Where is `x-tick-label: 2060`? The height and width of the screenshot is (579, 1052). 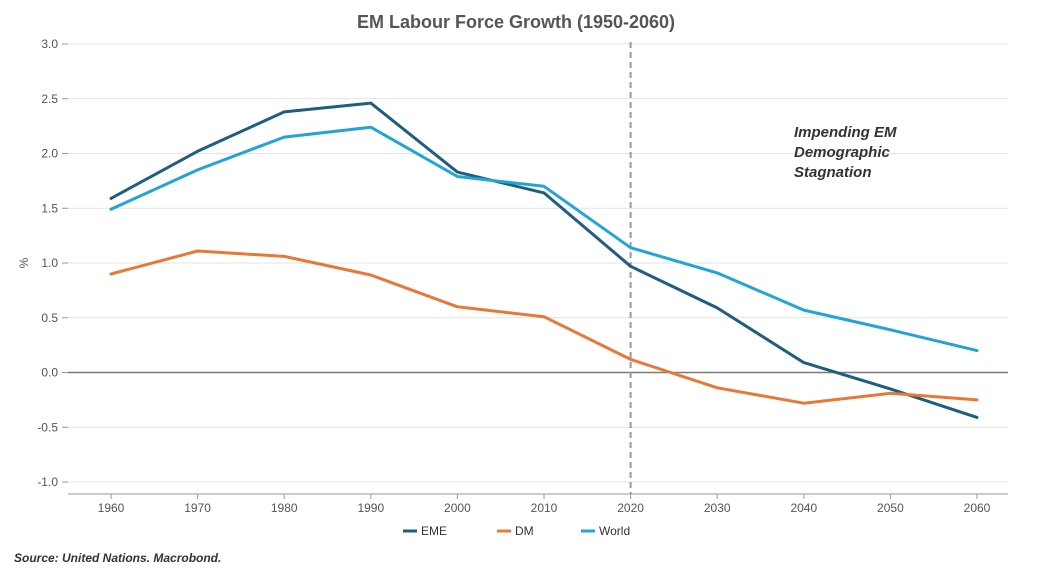 x-tick-label: 2060 is located at coordinates (977, 508).